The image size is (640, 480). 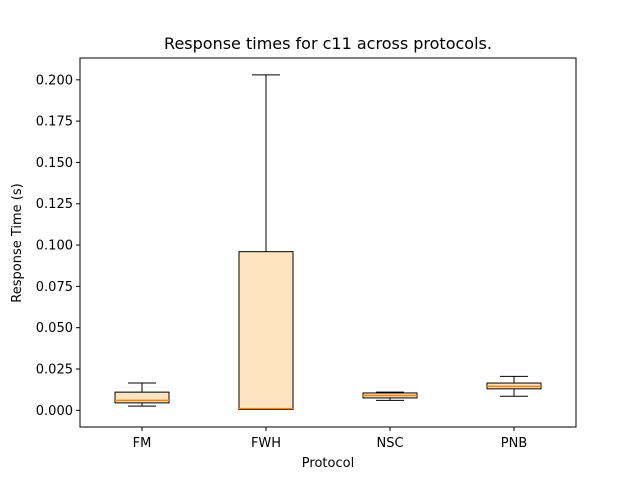 What do you see at coordinates (54, 163) in the screenshot?
I see `y-tick-label: 0.150` at bounding box center [54, 163].